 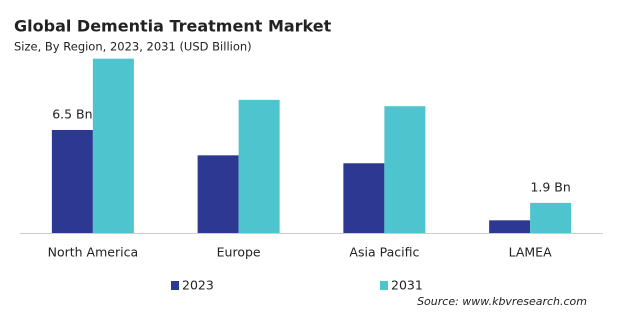 I want to click on data-label: 6.5 Bn, so click(x=72, y=113).